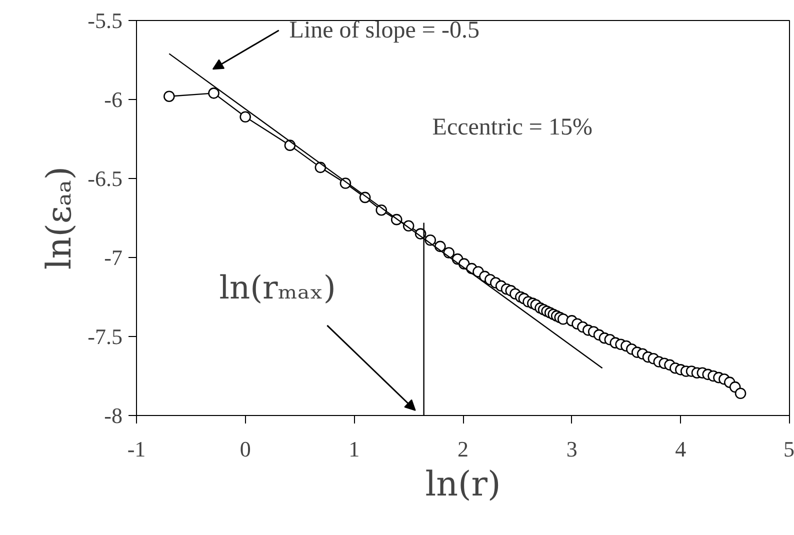 The image size is (794, 535). I want to click on x-tick-label: 1, so click(354, 449).